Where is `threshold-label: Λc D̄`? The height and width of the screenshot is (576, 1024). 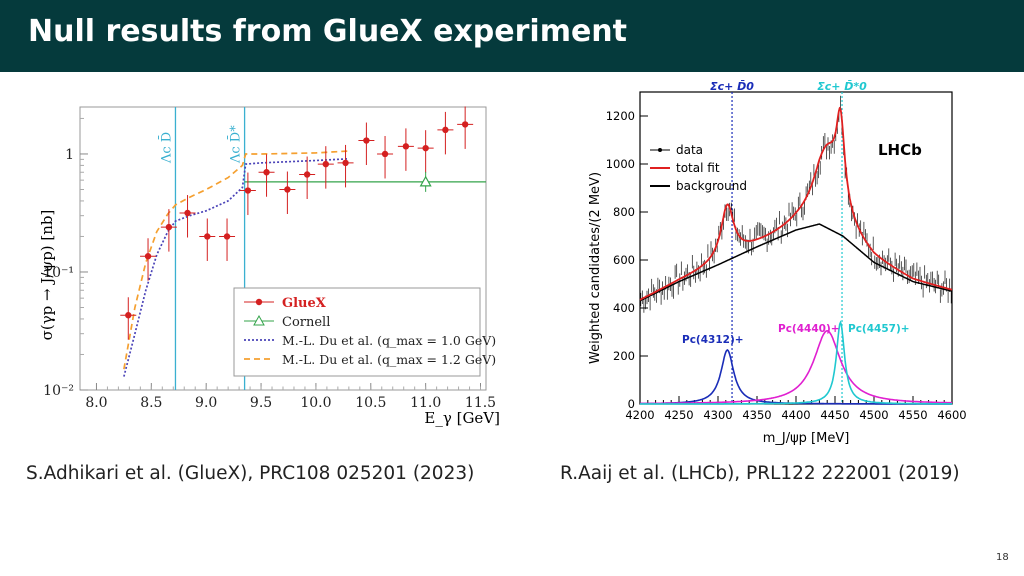
threshold-label: Λc D̄ is located at coordinates (166, 148).